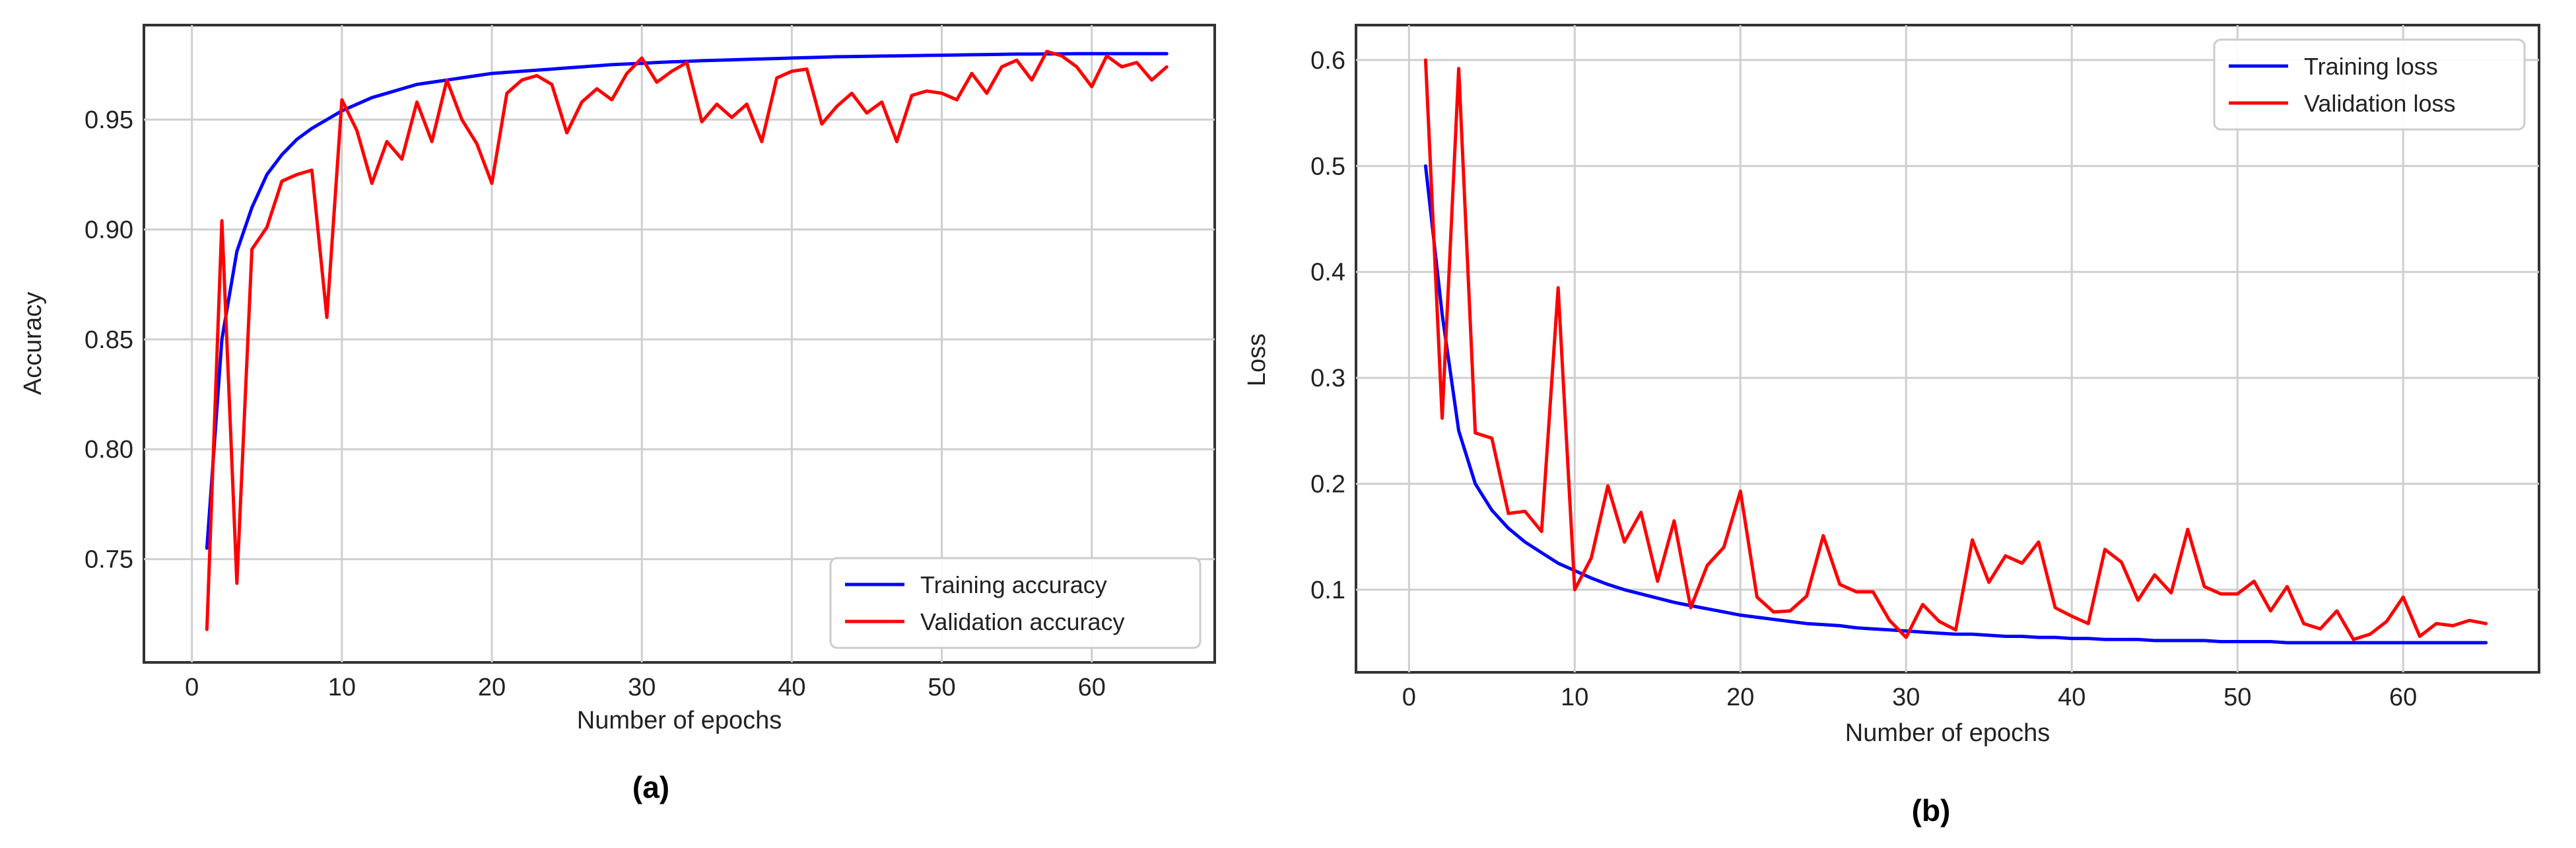 The image size is (2576, 848). What do you see at coordinates (1023, 621) in the screenshot?
I see `accuracy-legend-label: Validation accuracy` at bounding box center [1023, 621].